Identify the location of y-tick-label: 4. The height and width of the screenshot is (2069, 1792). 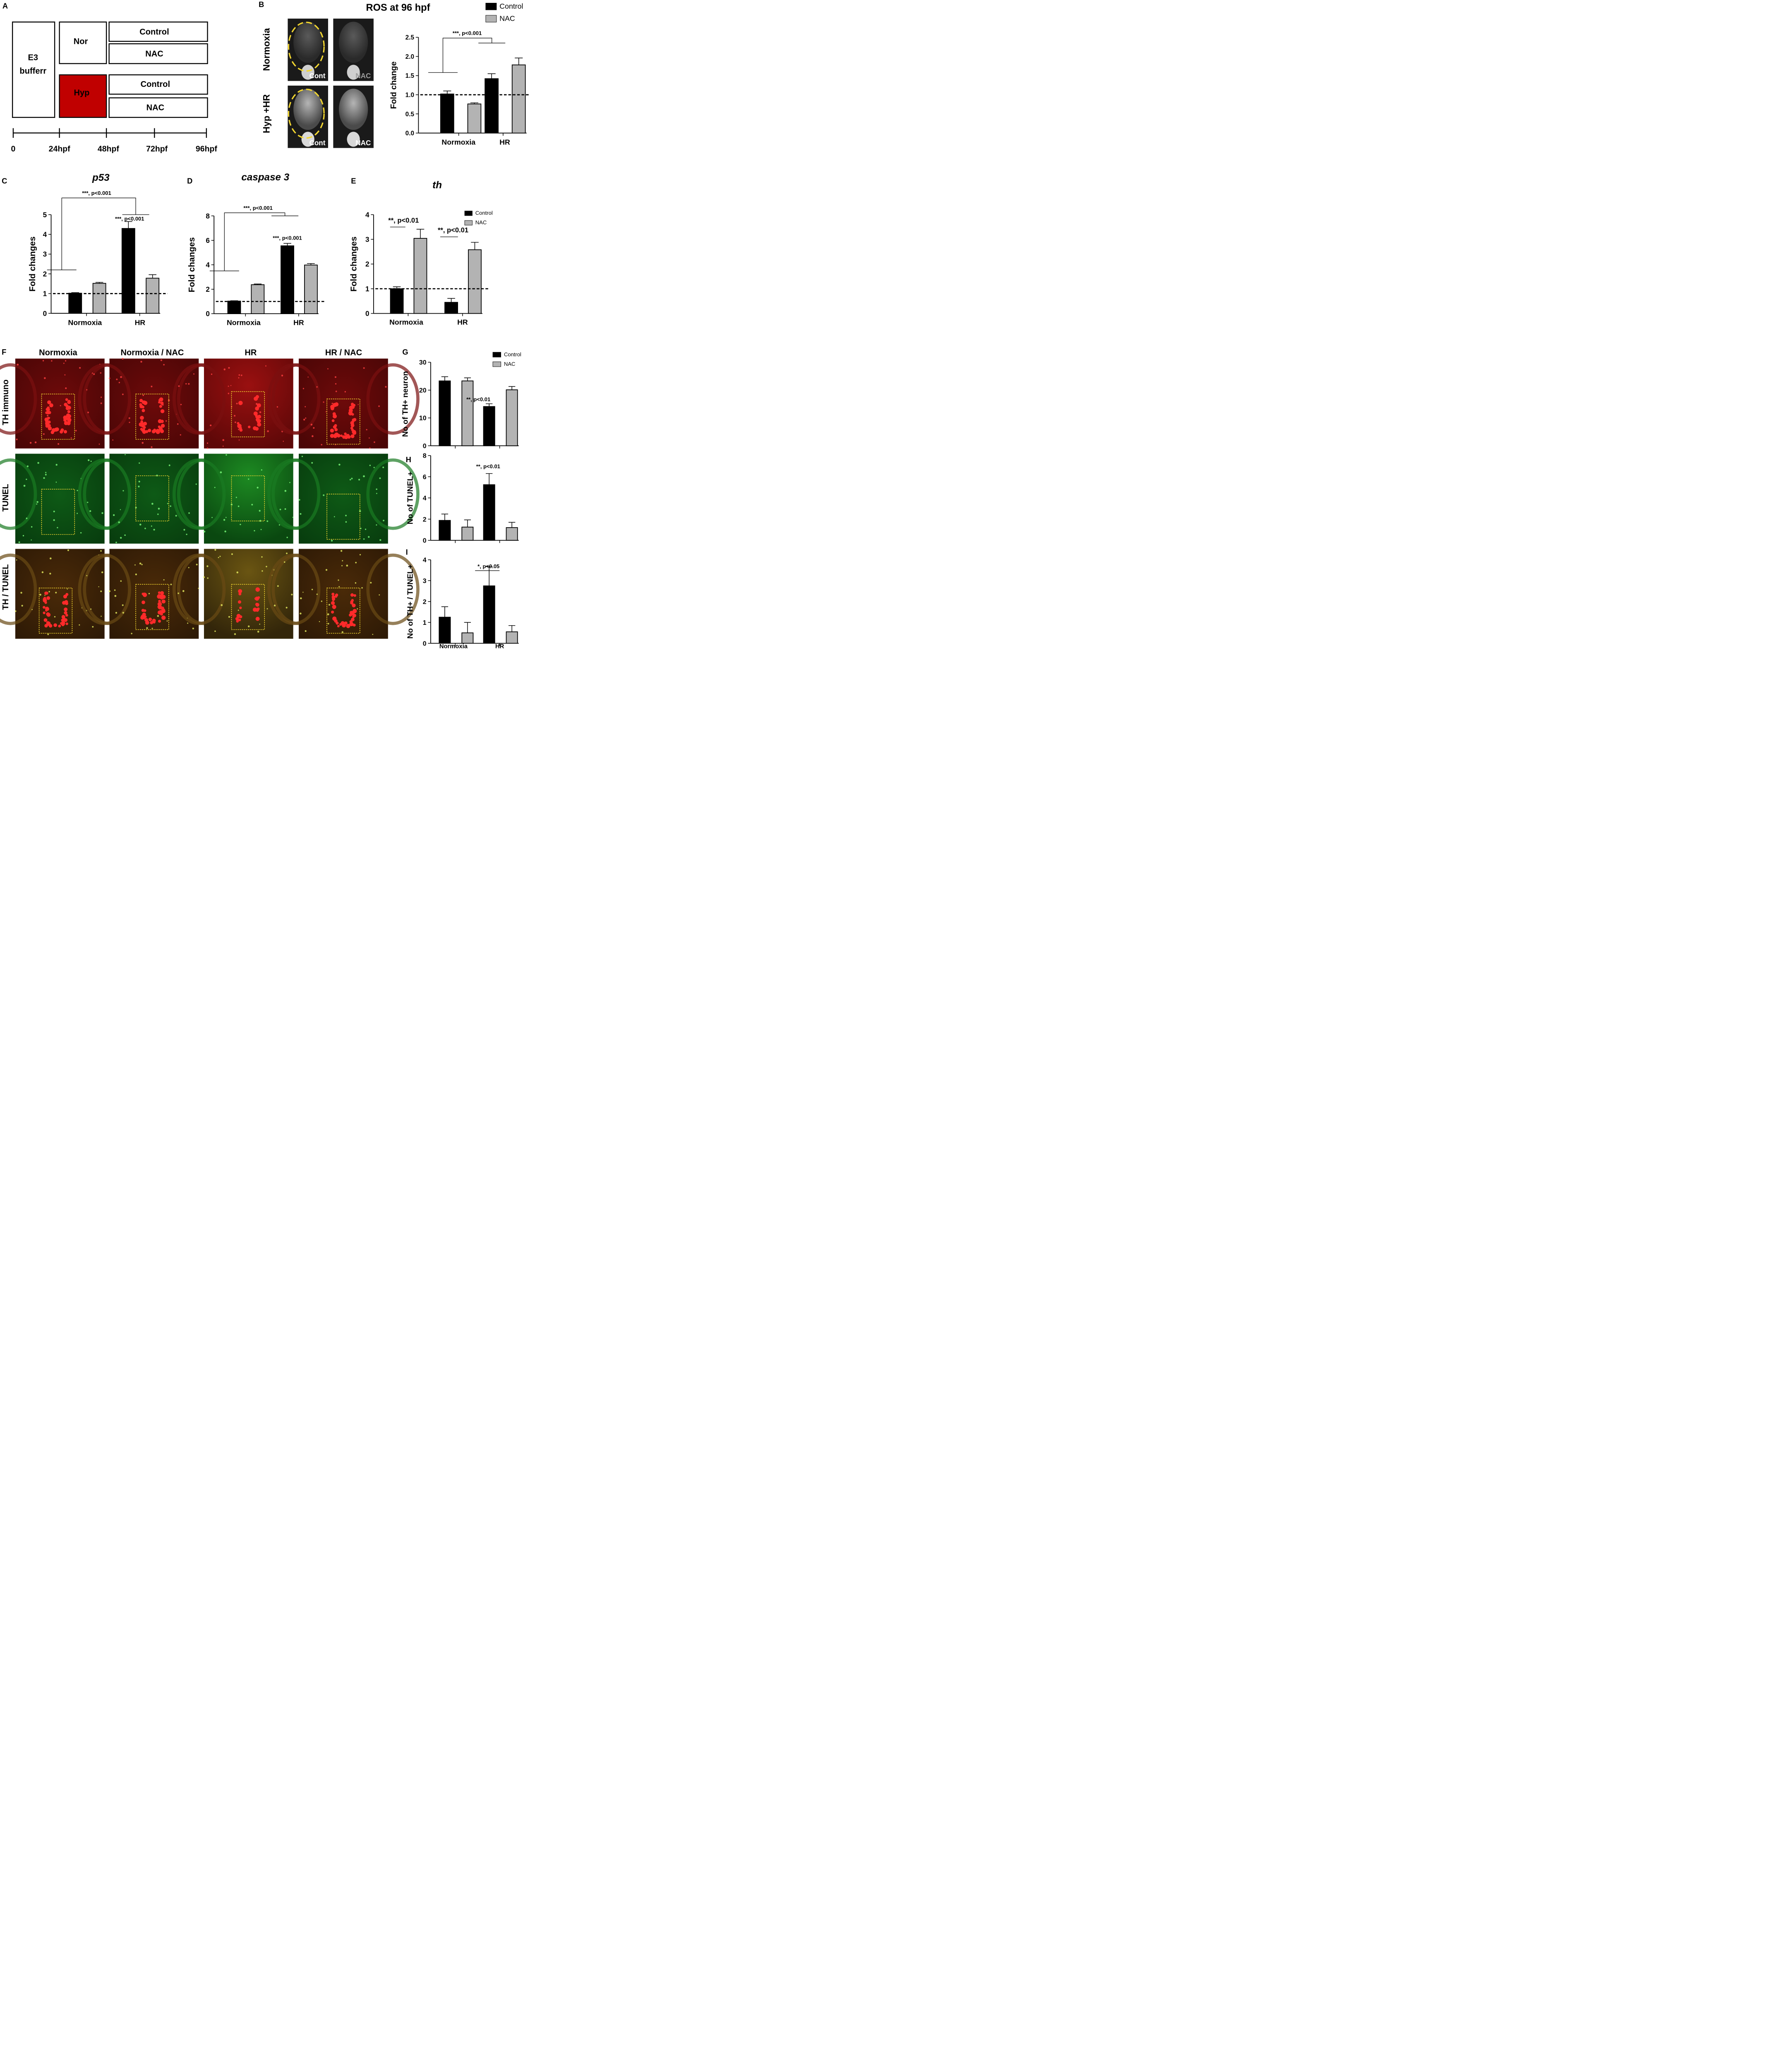
(425, 560).